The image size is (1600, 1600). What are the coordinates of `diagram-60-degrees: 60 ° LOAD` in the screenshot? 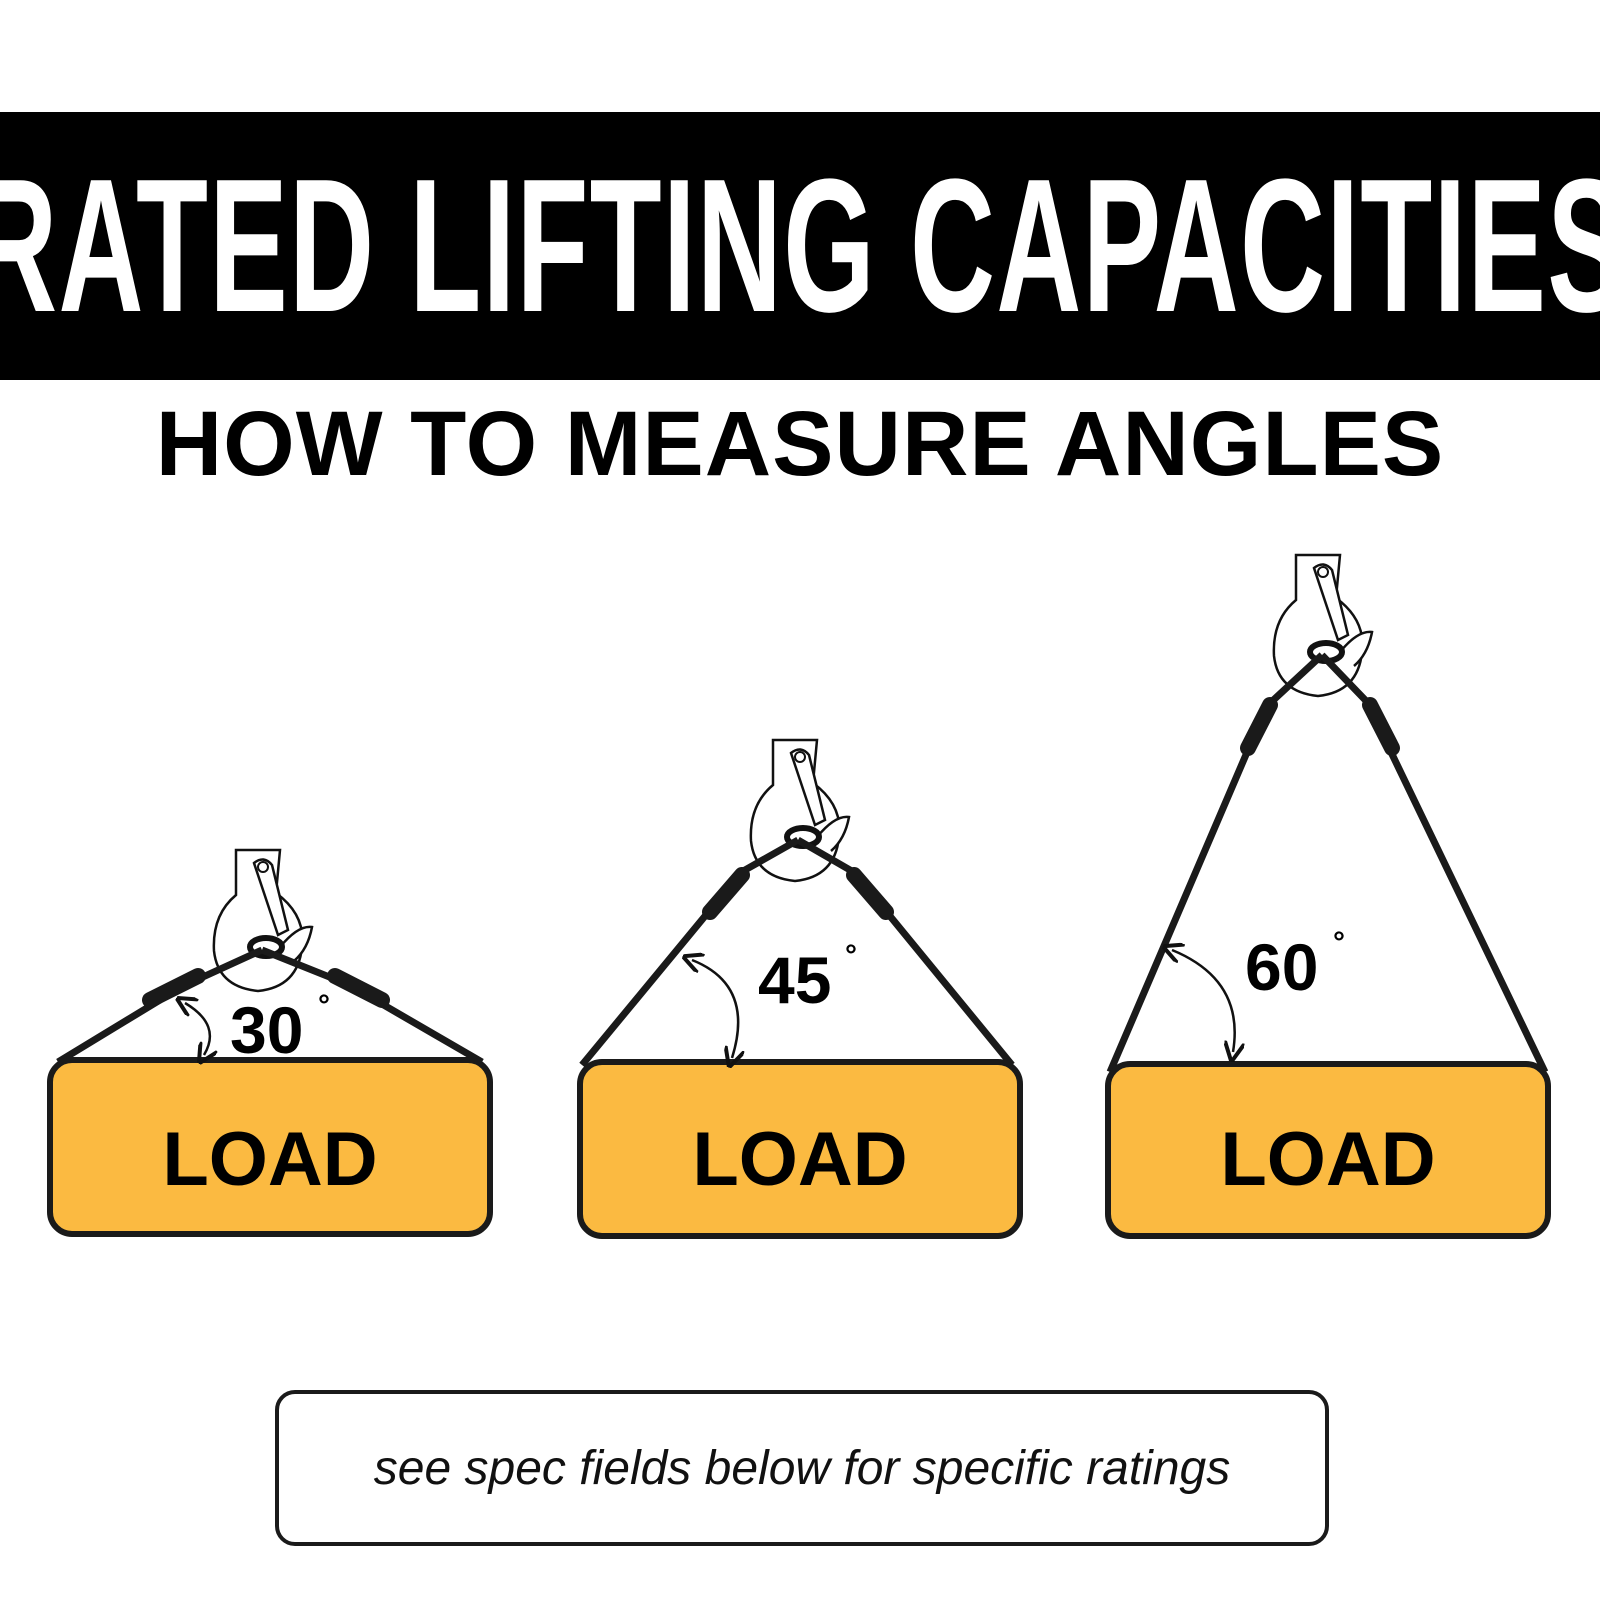 It's located at (1328, 897).